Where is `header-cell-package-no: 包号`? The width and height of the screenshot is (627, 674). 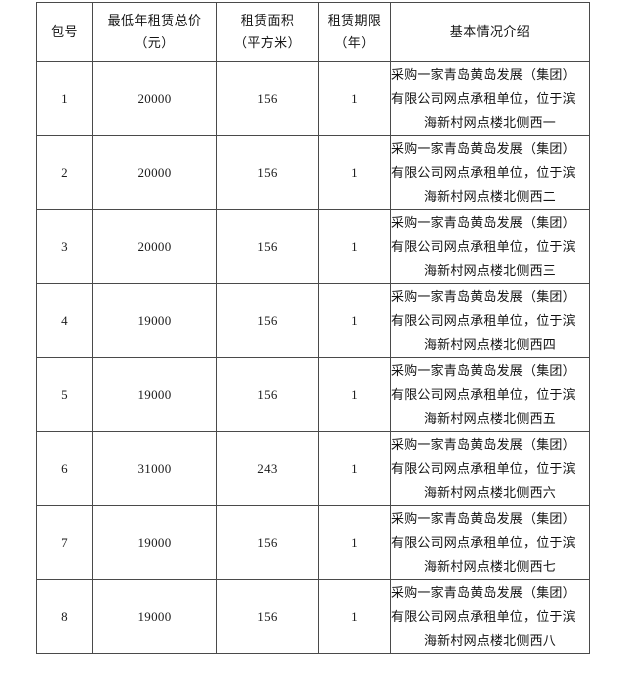 header-cell-package-no: 包号 is located at coordinates (64, 32).